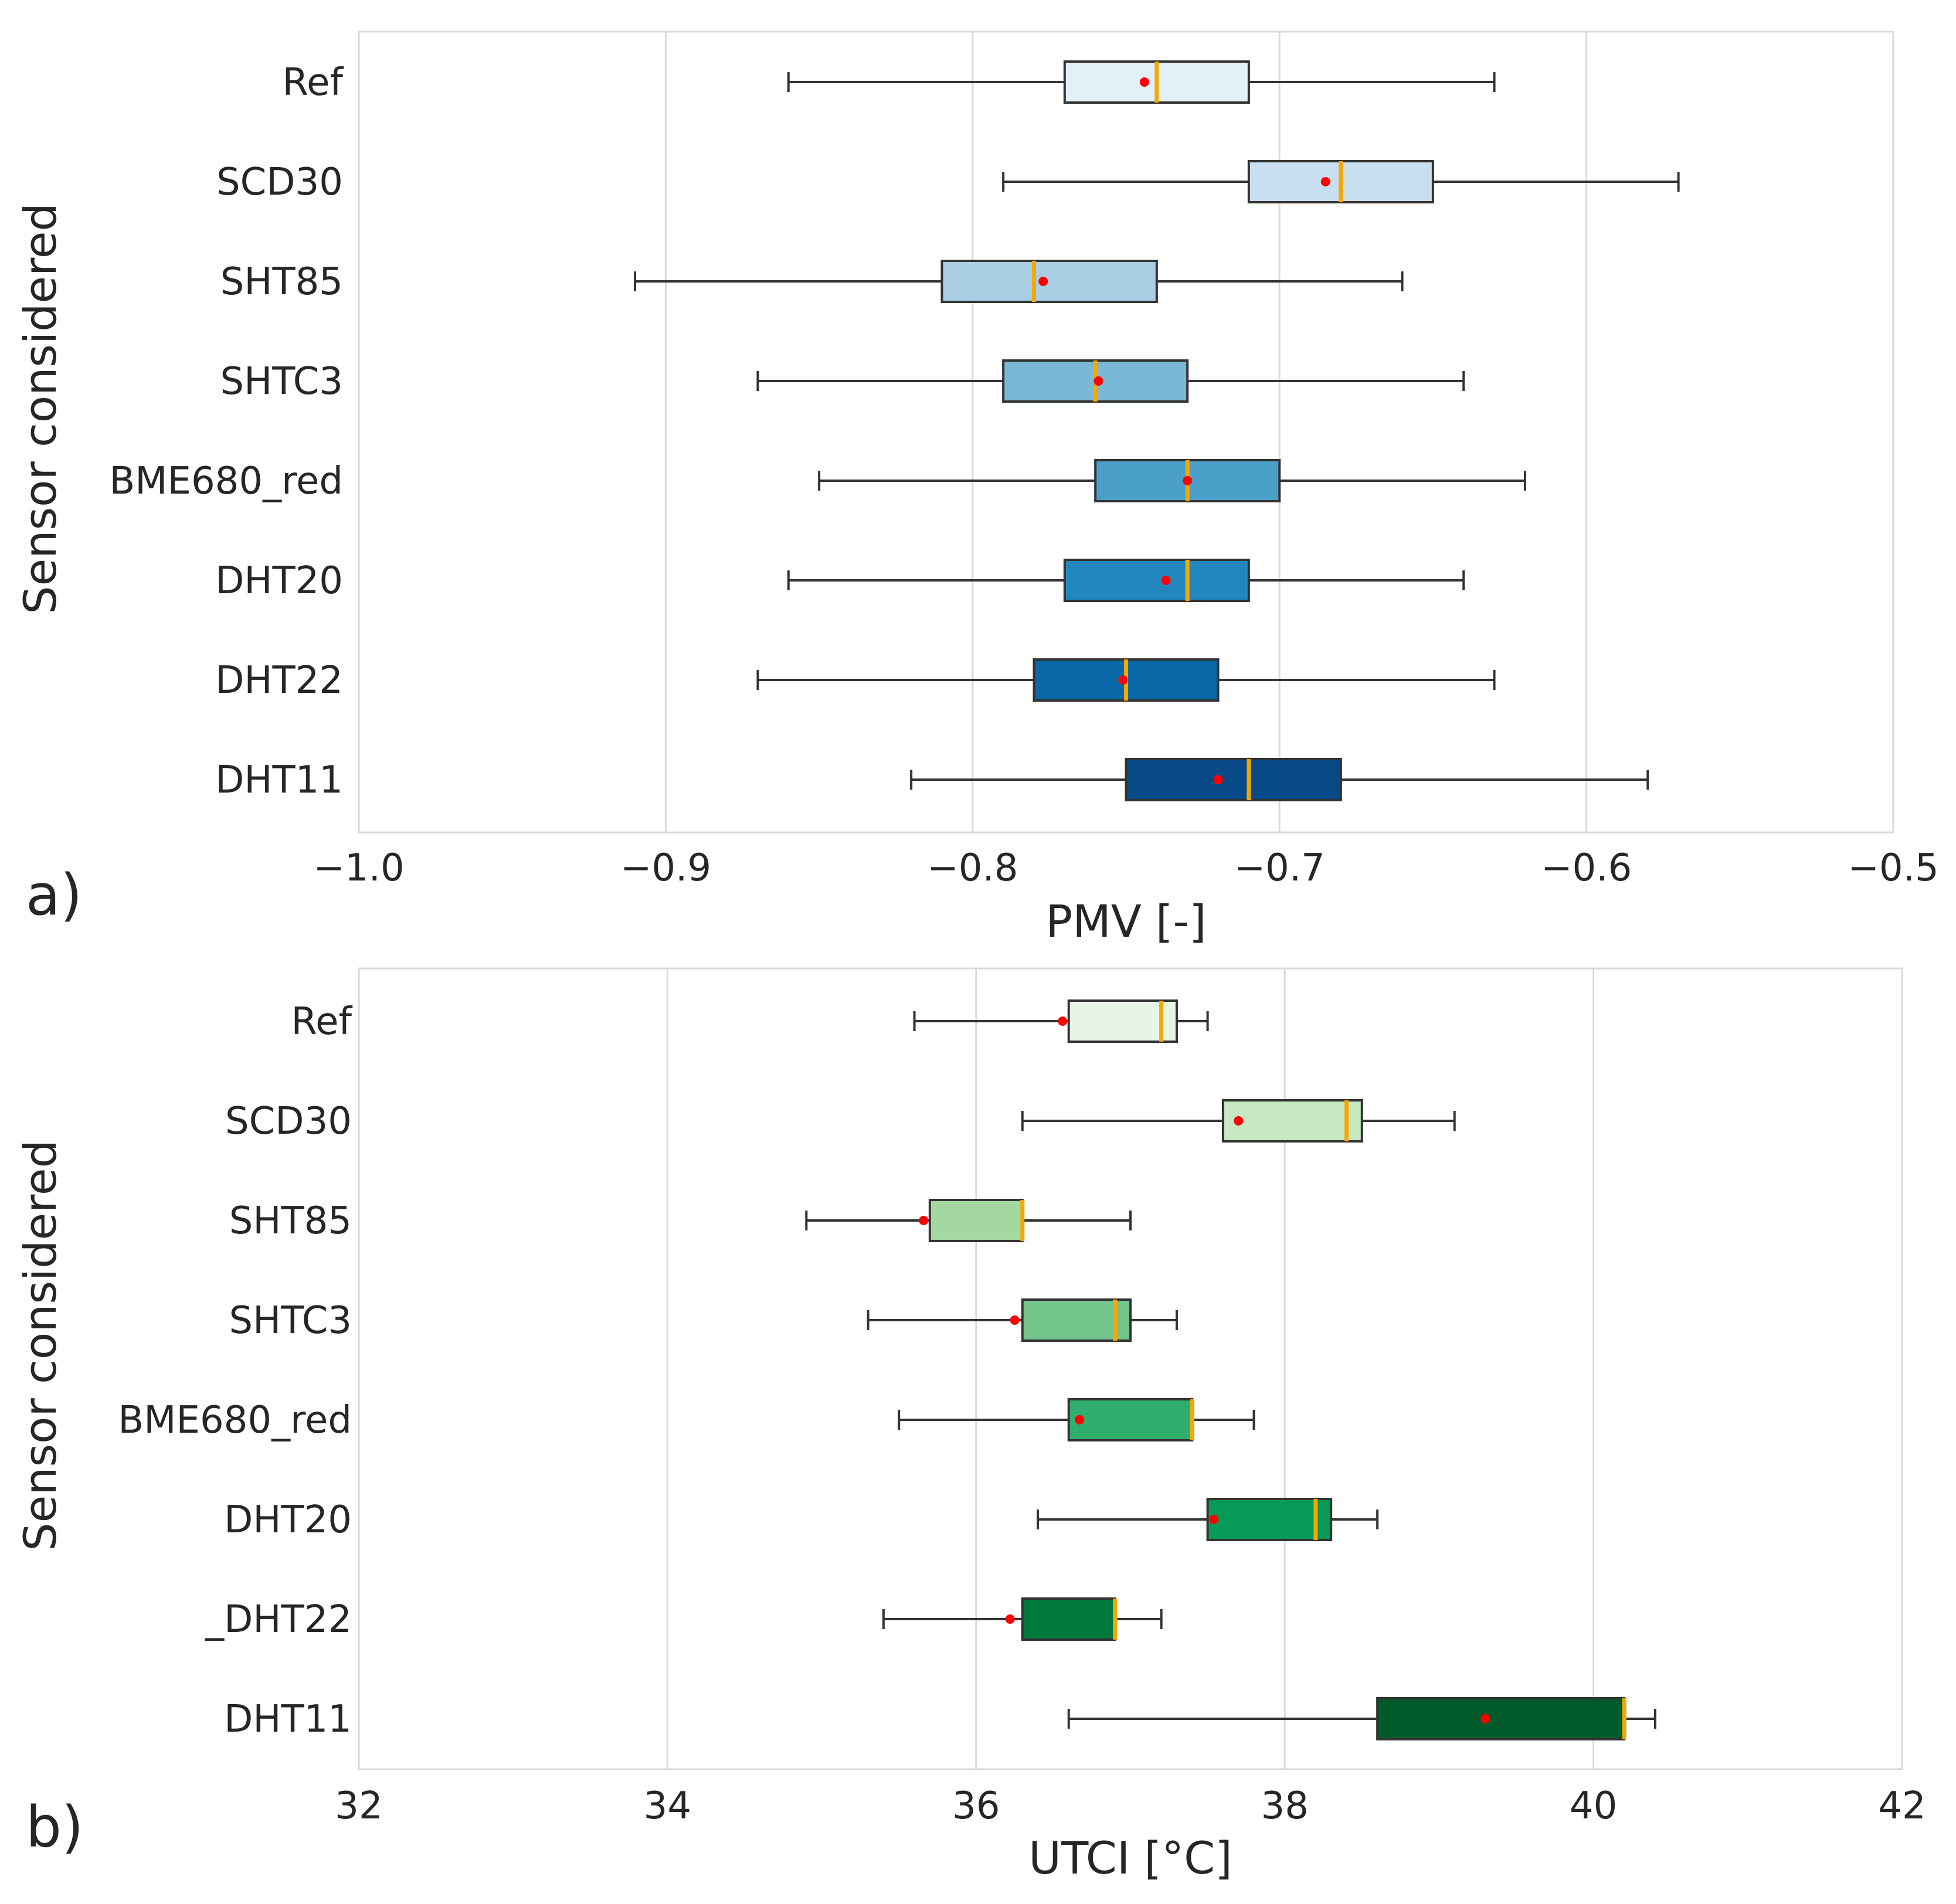  What do you see at coordinates (855, 680) in the screenshot?
I see `box-dht22: DHT22` at bounding box center [855, 680].